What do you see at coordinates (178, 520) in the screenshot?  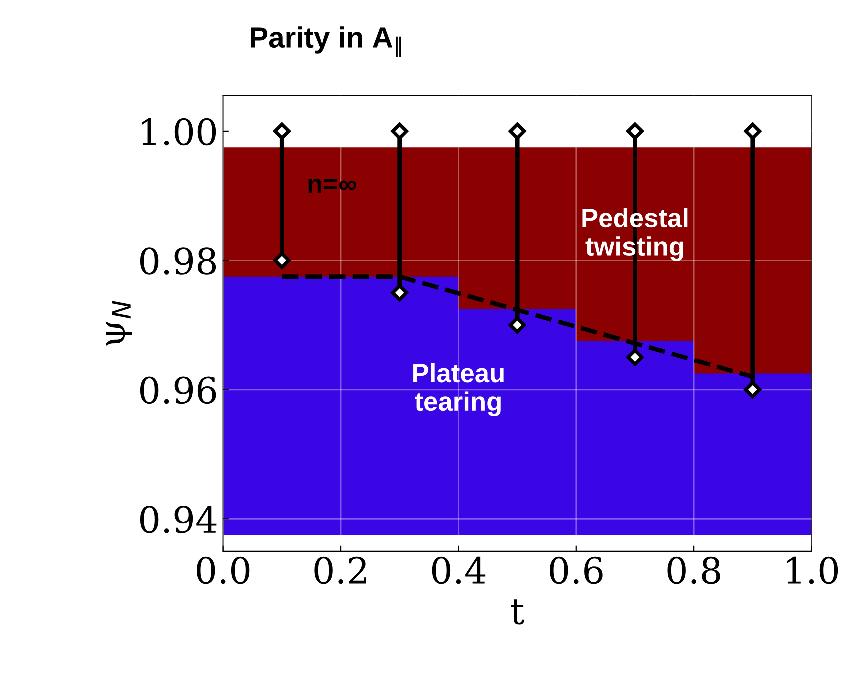 I see `y-tick-label: 0.94` at bounding box center [178, 520].